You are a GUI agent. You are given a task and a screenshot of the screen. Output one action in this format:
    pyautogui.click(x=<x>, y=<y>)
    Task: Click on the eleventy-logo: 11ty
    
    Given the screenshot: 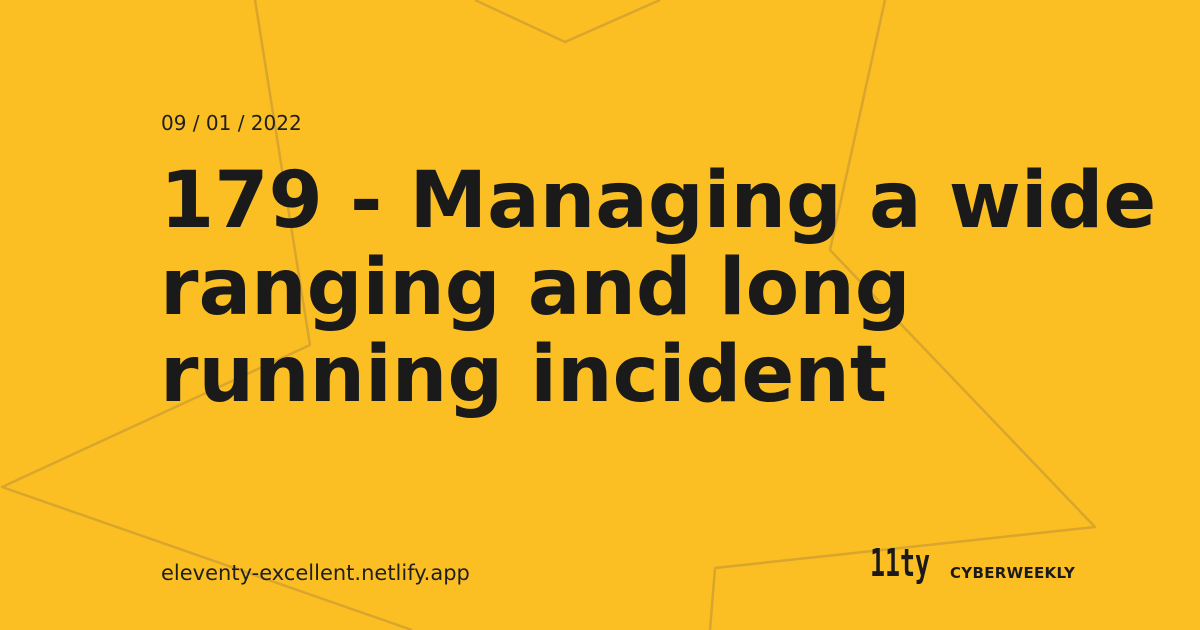 What is the action you would take?
    pyautogui.click(x=900, y=563)
    